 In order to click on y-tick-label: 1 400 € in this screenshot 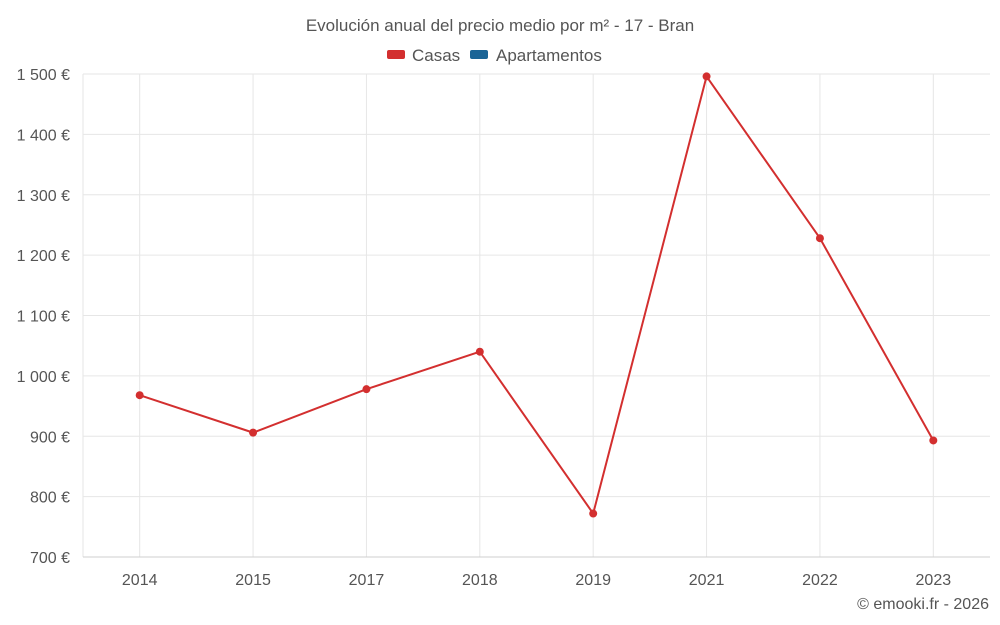, I will do `click(43, 135)`.